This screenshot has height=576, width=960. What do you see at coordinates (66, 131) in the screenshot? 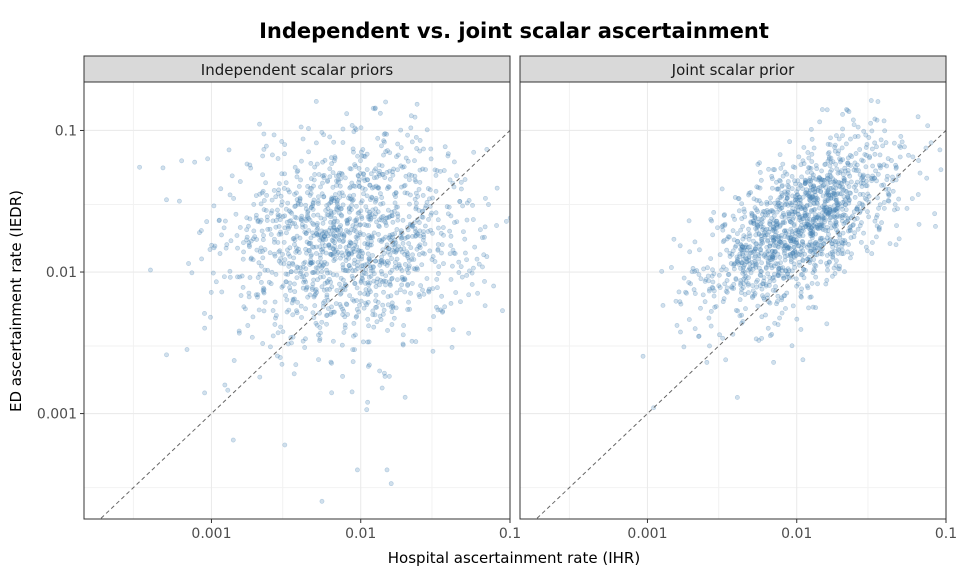
I see `y-tick-label: 0.1` at bounding box center [66, 131].